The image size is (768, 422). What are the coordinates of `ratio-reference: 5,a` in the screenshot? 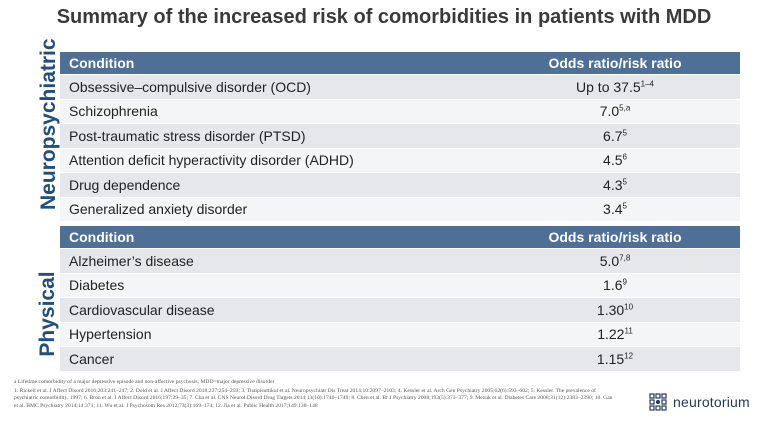 It's located at (625, 108).